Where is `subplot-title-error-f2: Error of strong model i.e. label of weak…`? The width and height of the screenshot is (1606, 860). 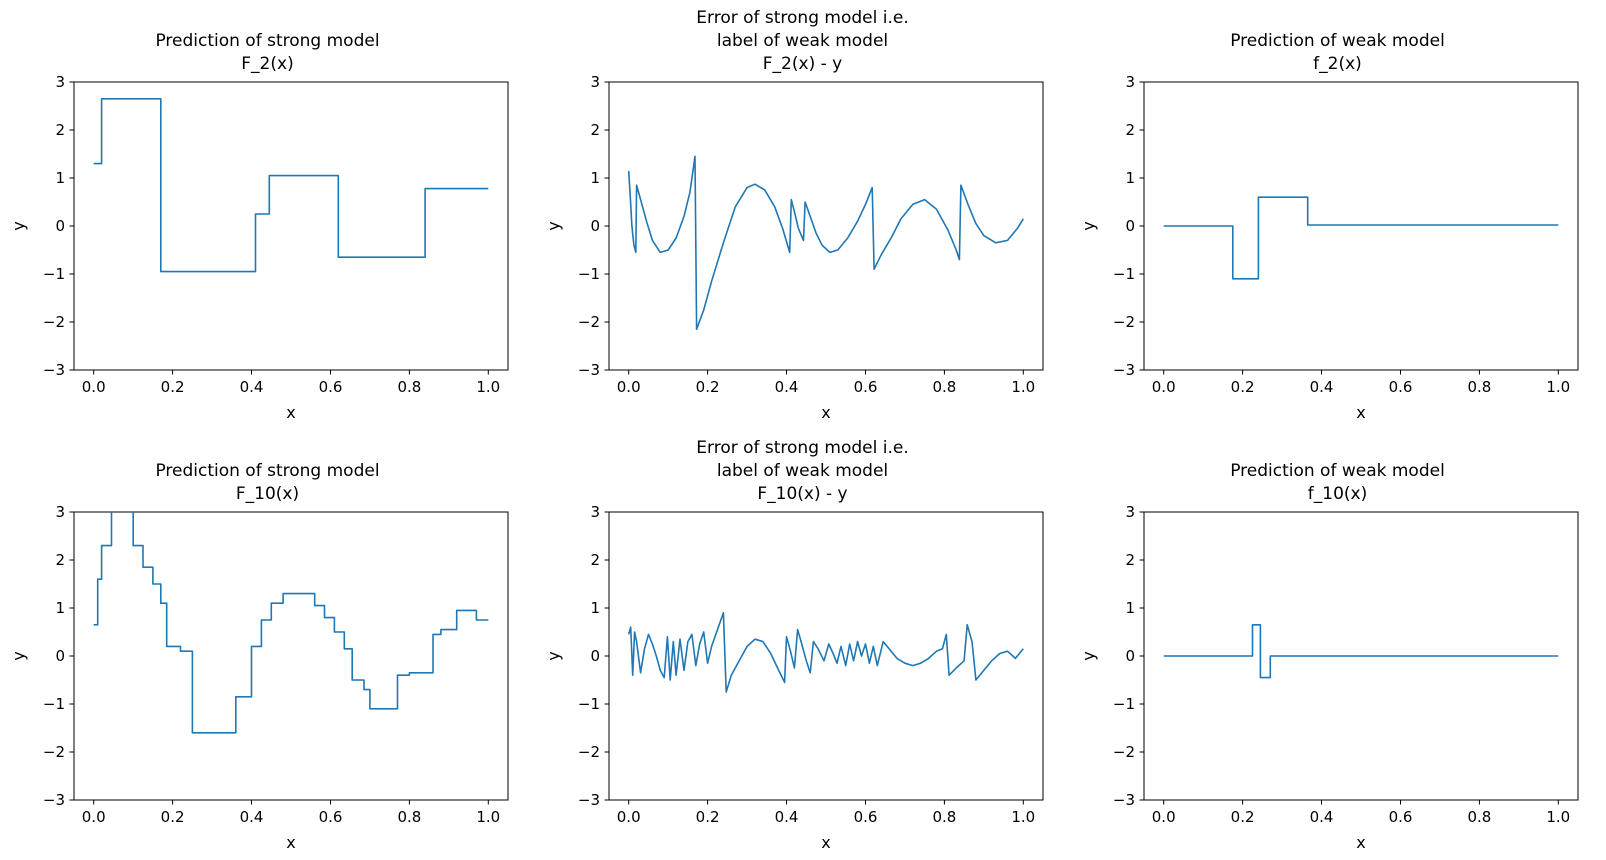
subplot-title-error-f2: Error of strong model i.e. label of weak… is located at coordinates (802, 41).